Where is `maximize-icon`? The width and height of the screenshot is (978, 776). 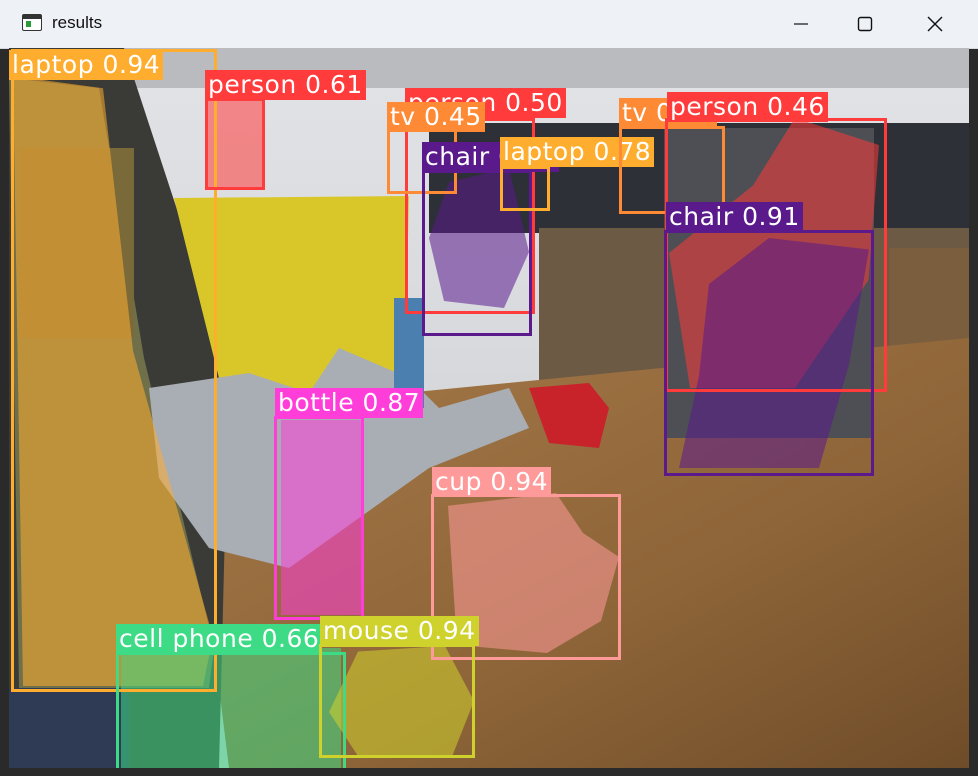
maximize-icon is located at coordinates (865, 24).